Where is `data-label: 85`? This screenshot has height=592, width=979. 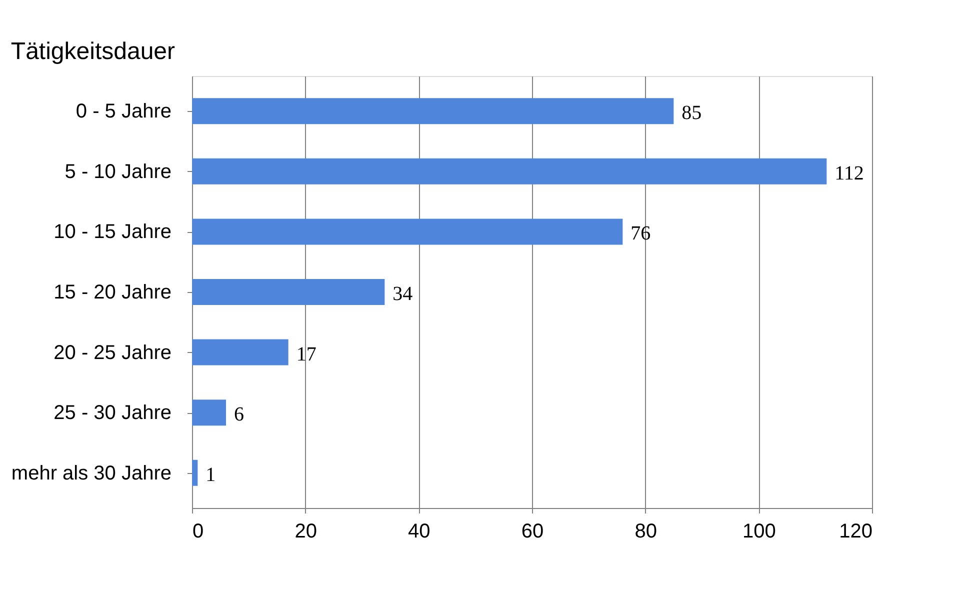
data-label: 85 is located at coordinates (692, 113).